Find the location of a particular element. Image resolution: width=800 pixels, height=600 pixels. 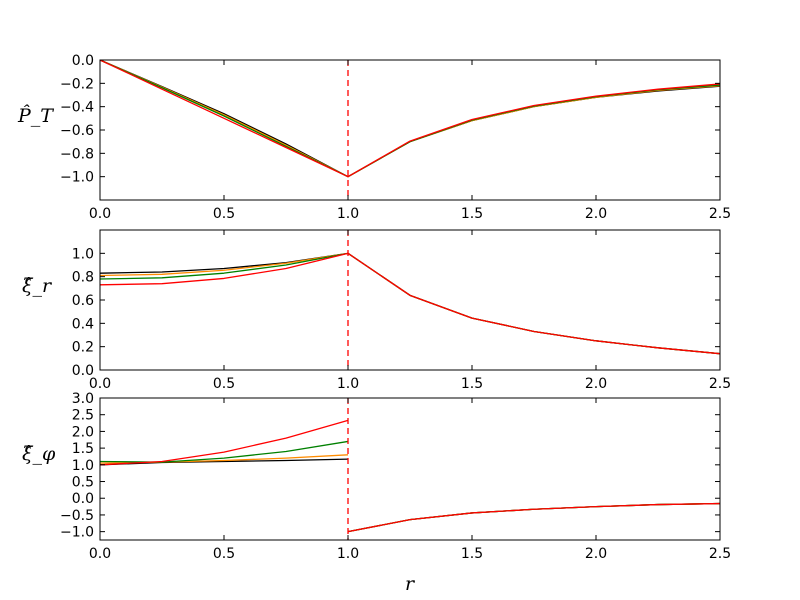

ytick-label: 2.5 is located at coordinates (83, 416).